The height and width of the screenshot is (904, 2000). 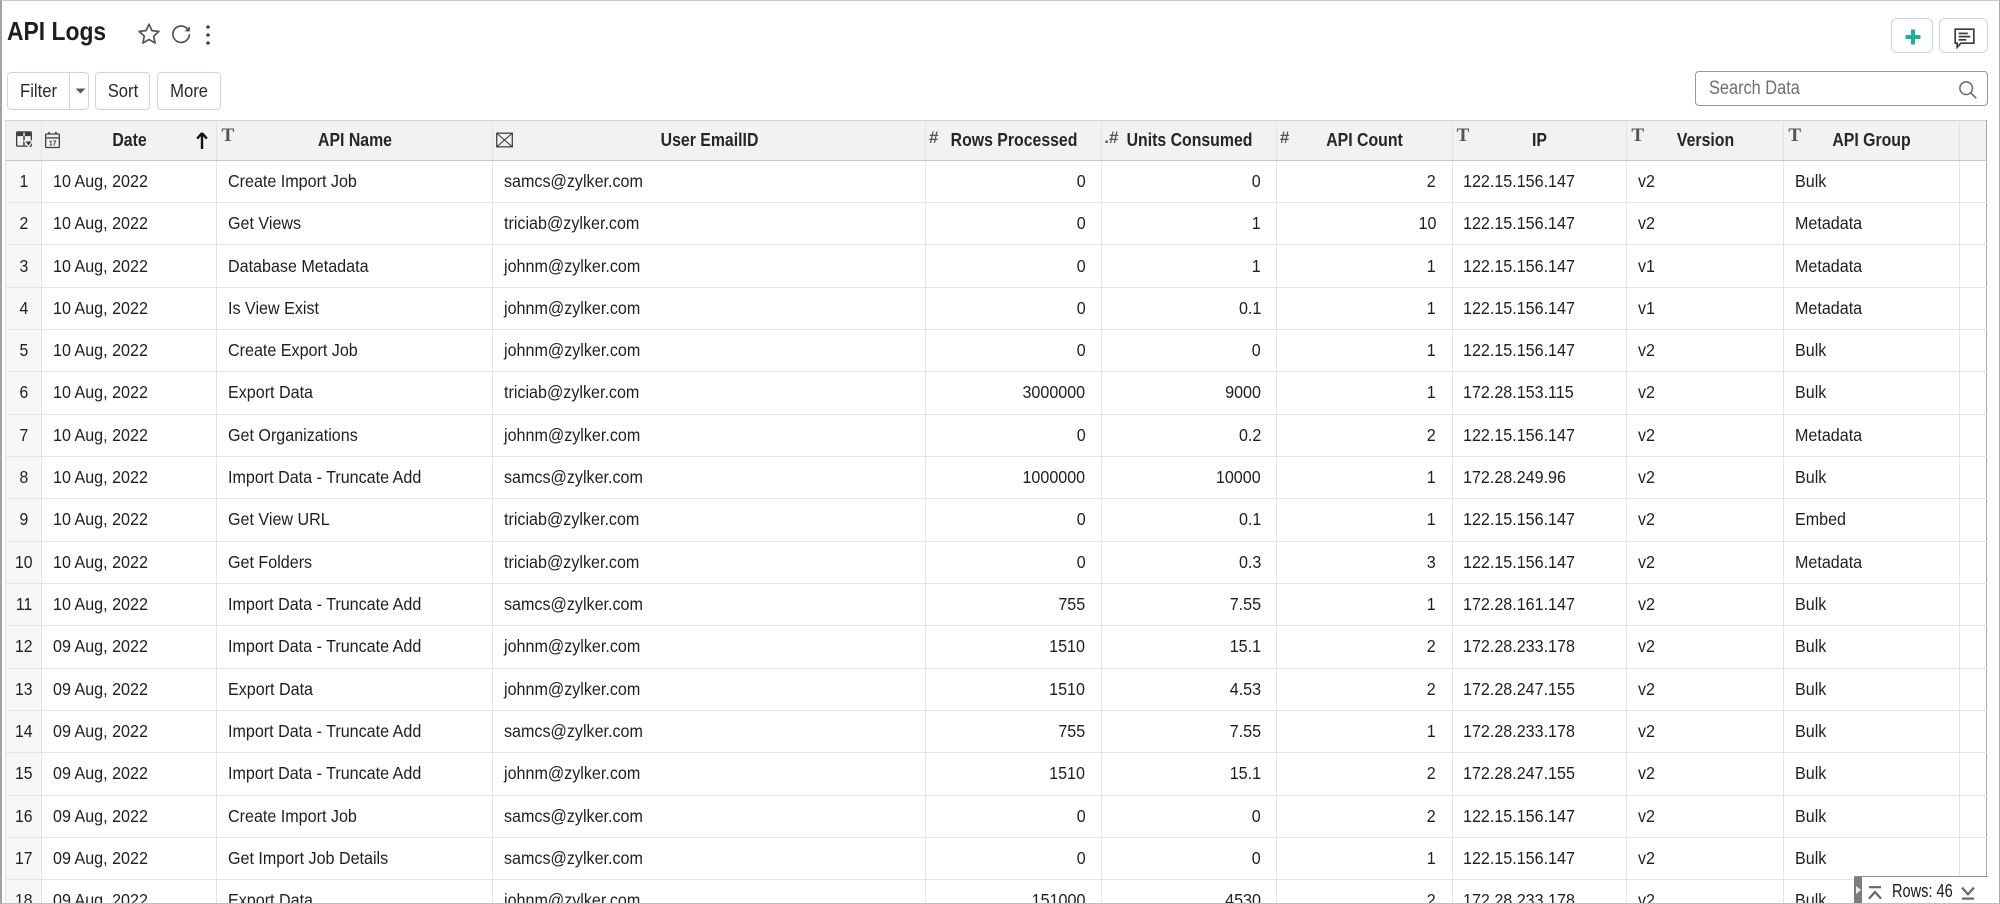 I want to click on svg-text: 17, so click(x=52, y=144).